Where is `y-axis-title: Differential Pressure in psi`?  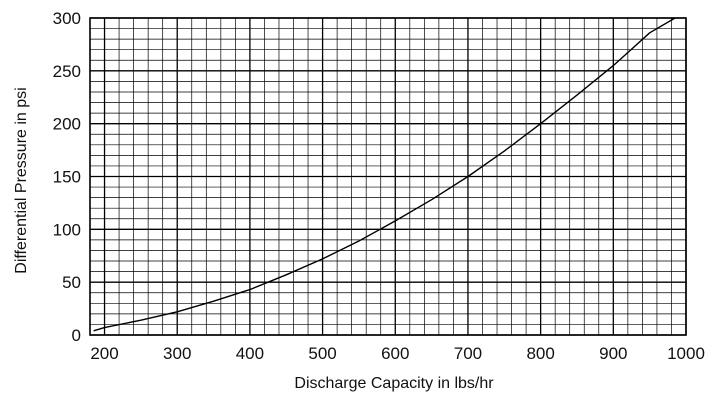 y-axis-title: Differential Pressure in psi is located at coordinates (21, 180).